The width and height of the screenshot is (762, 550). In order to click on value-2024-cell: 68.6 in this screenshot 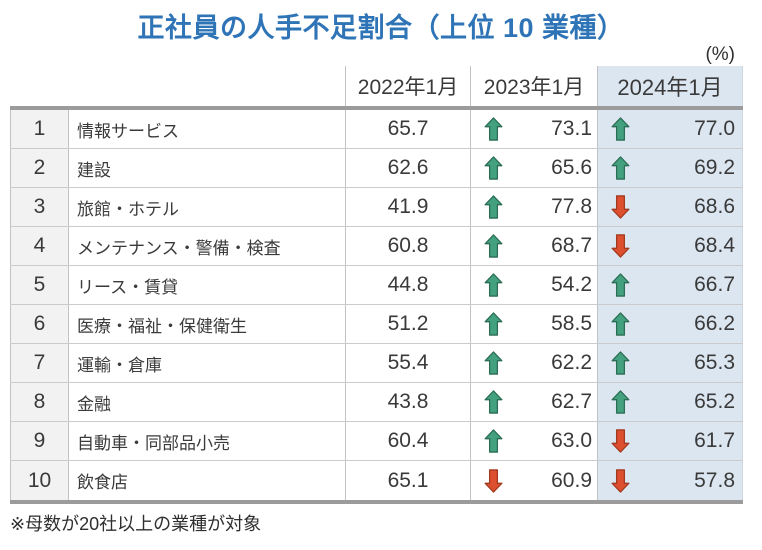, I will do `click(670, 207)`.